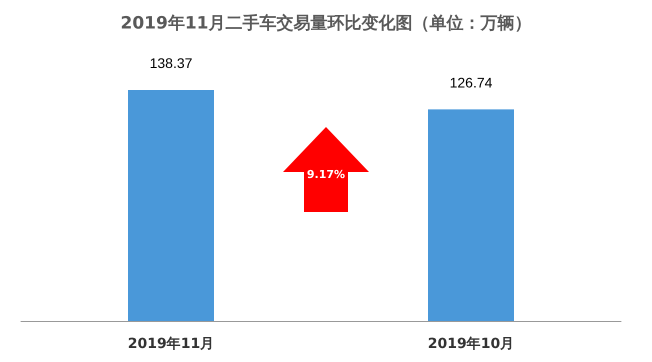 This screenshot has width=652, height=362. Describe the element at coordinates (471, 82) in the screenshot. I see `data-label: 126.74` at that location.